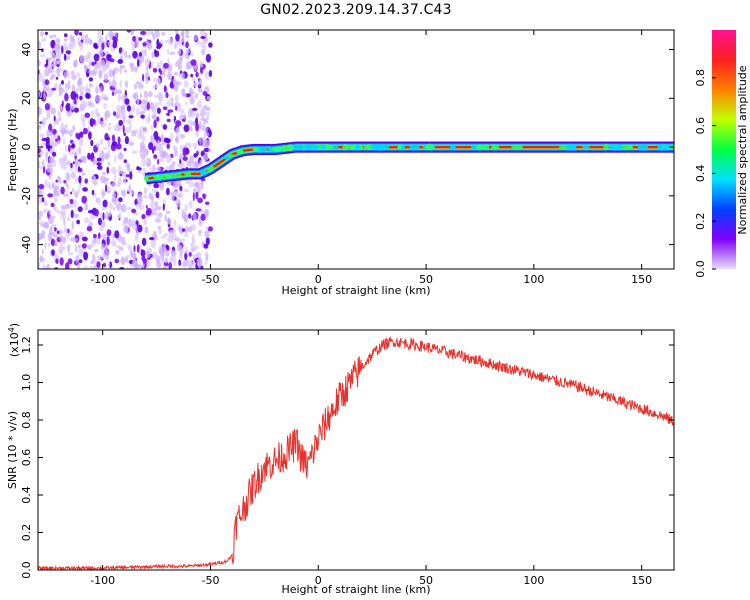  I want to click on spectrogram-x-tick-label: 50, so click(426, 279).